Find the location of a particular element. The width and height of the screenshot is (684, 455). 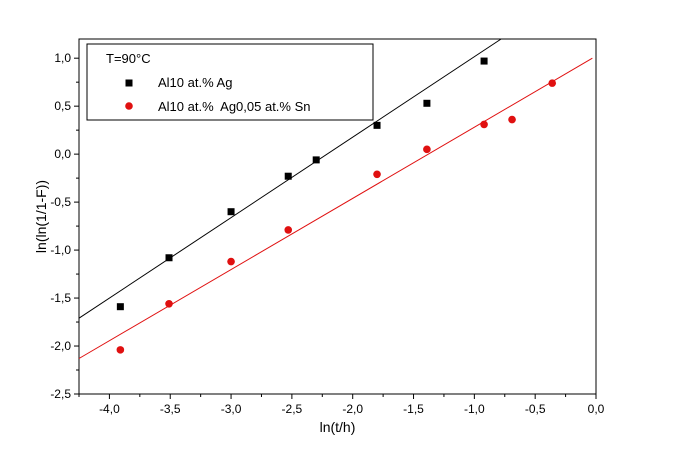

x-tick-label: 0,0 is located at coordinates (596, 409).